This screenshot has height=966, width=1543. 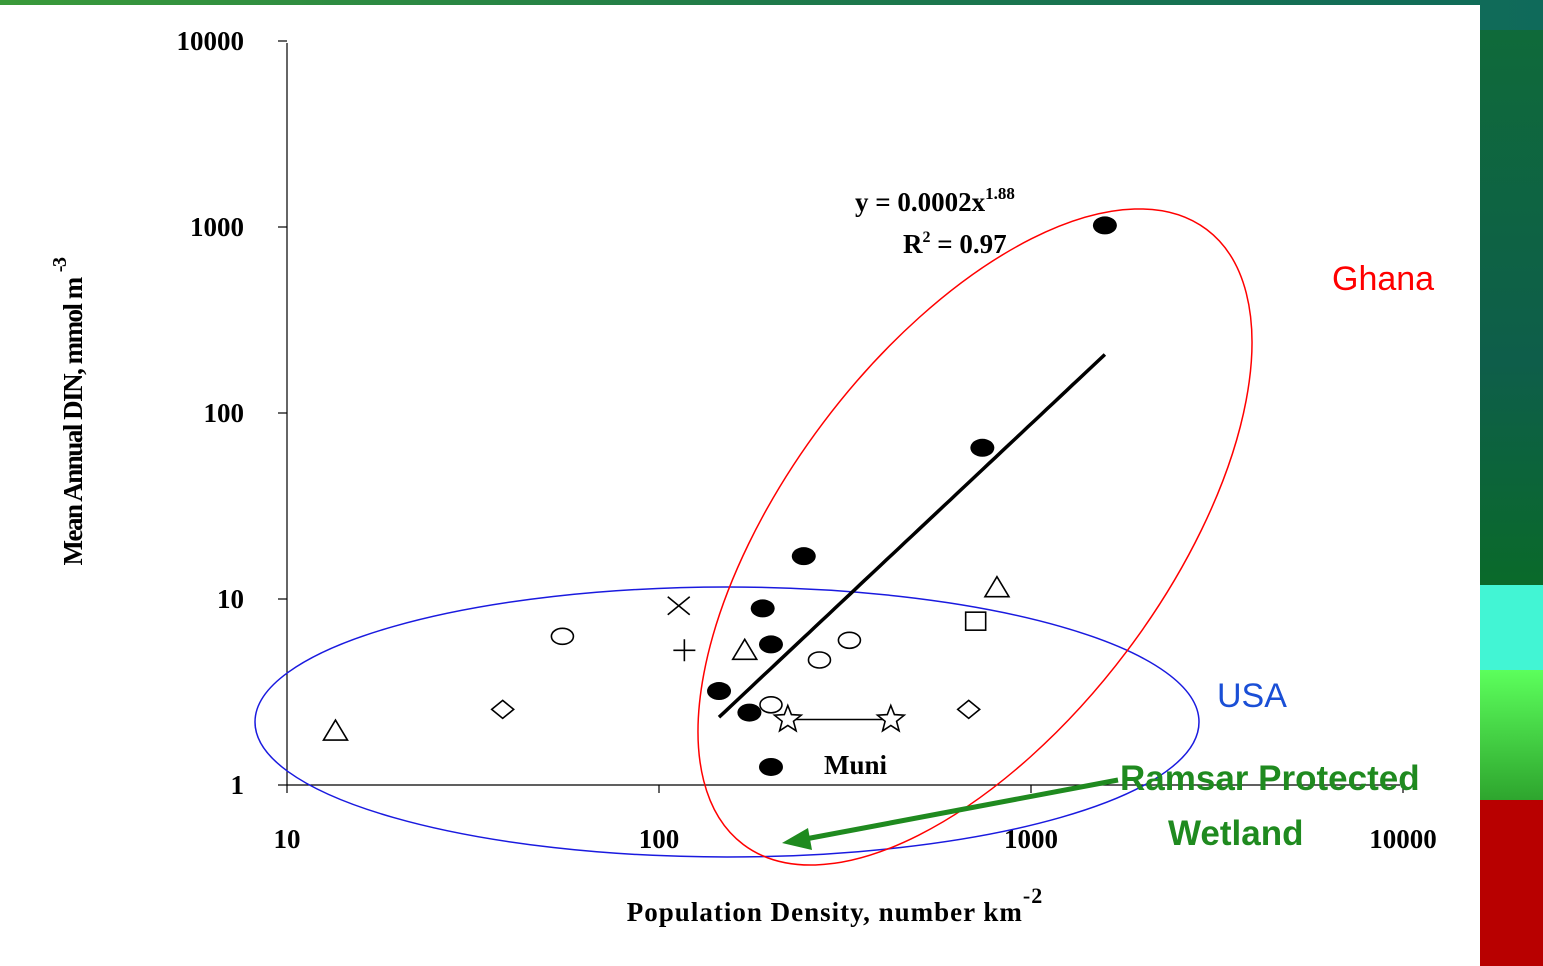 I want to click on ramsar-arrow, so click(x=950, y=813).